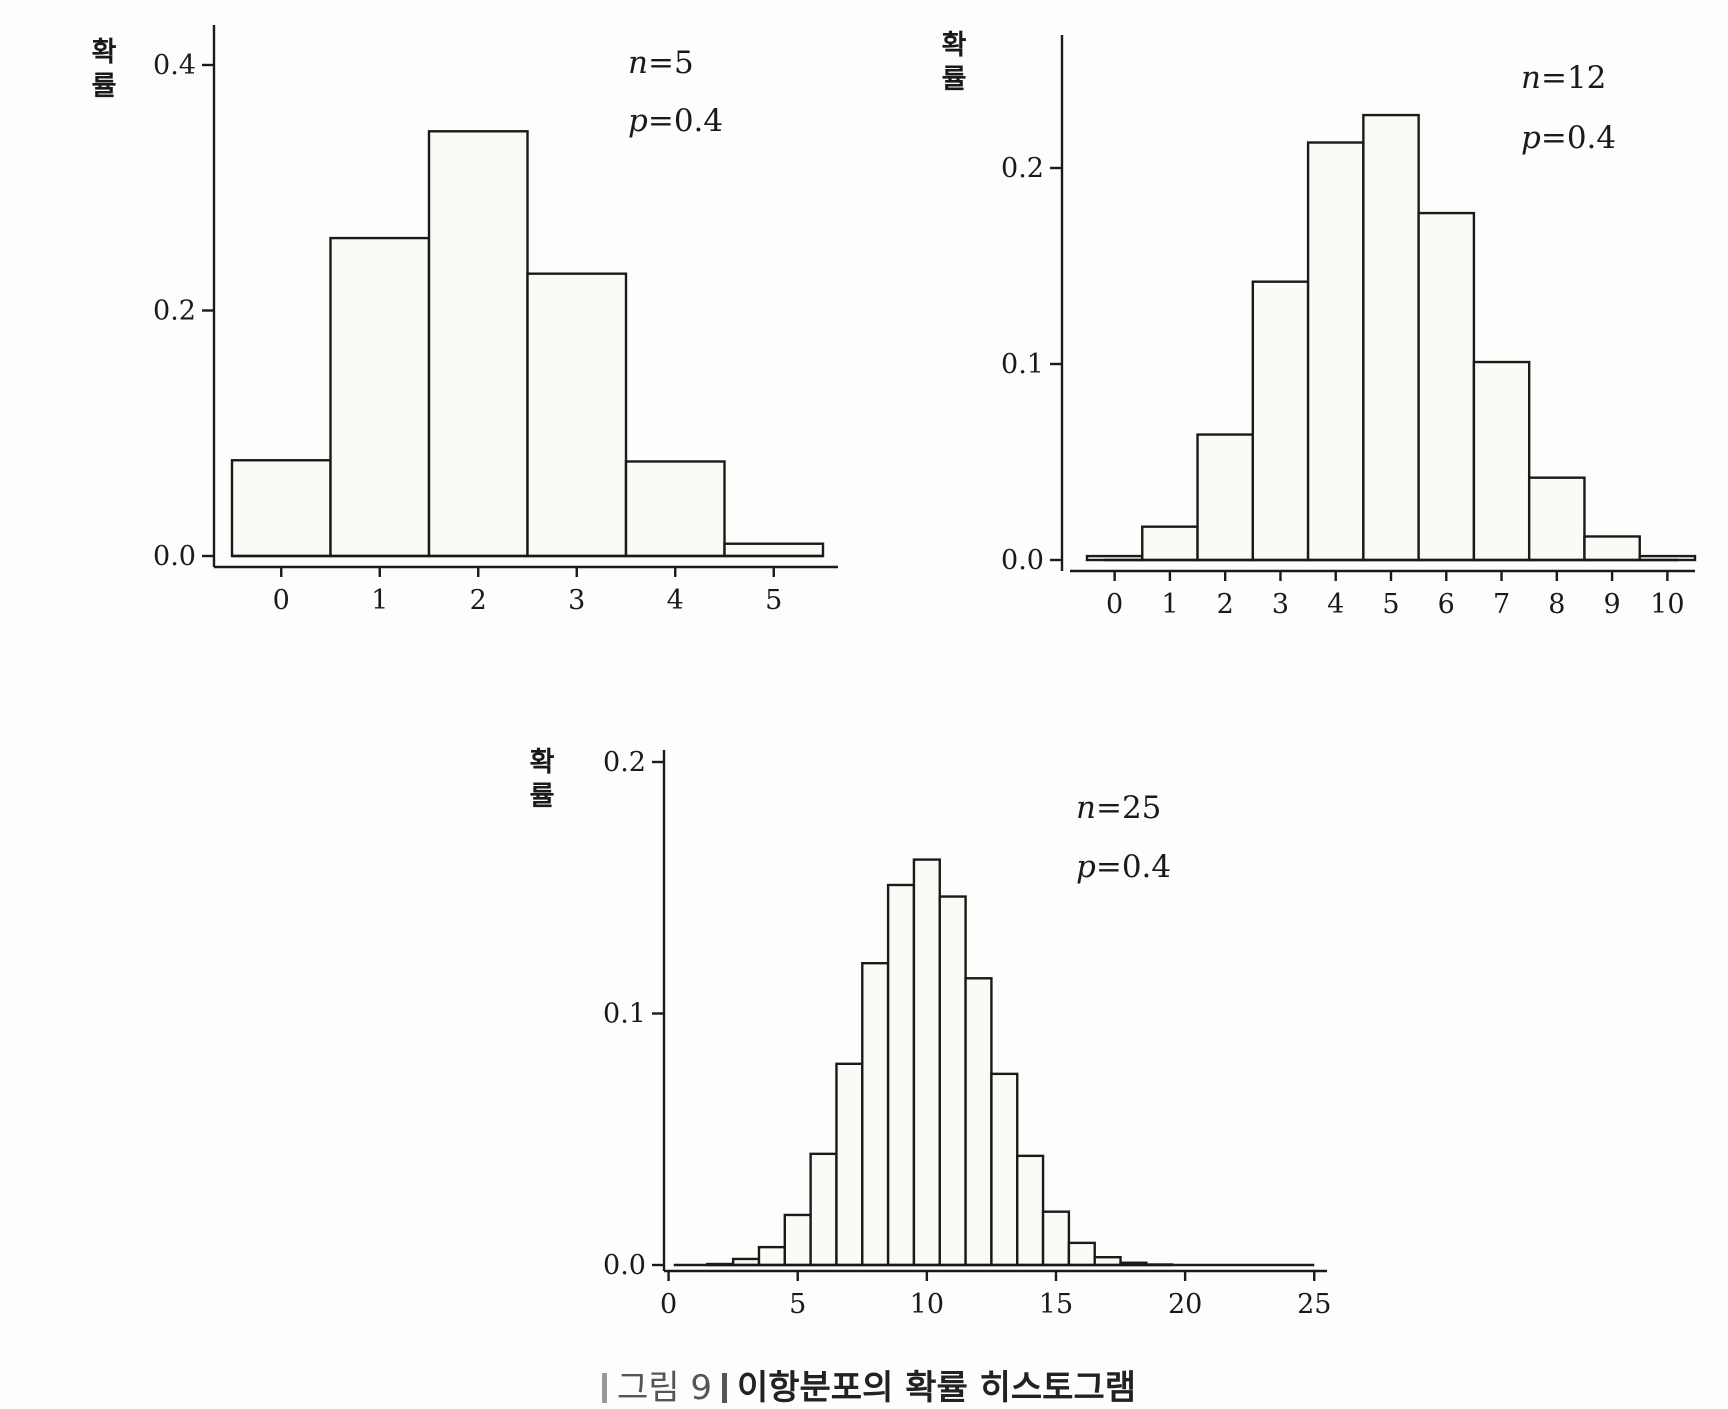 This screenshot has height=1409, width=1728. What do you see at coordinates (664, 1388) in the screenshot?
I see `caption-figure-label: 그림 9` at bounding box center [664, 1388].